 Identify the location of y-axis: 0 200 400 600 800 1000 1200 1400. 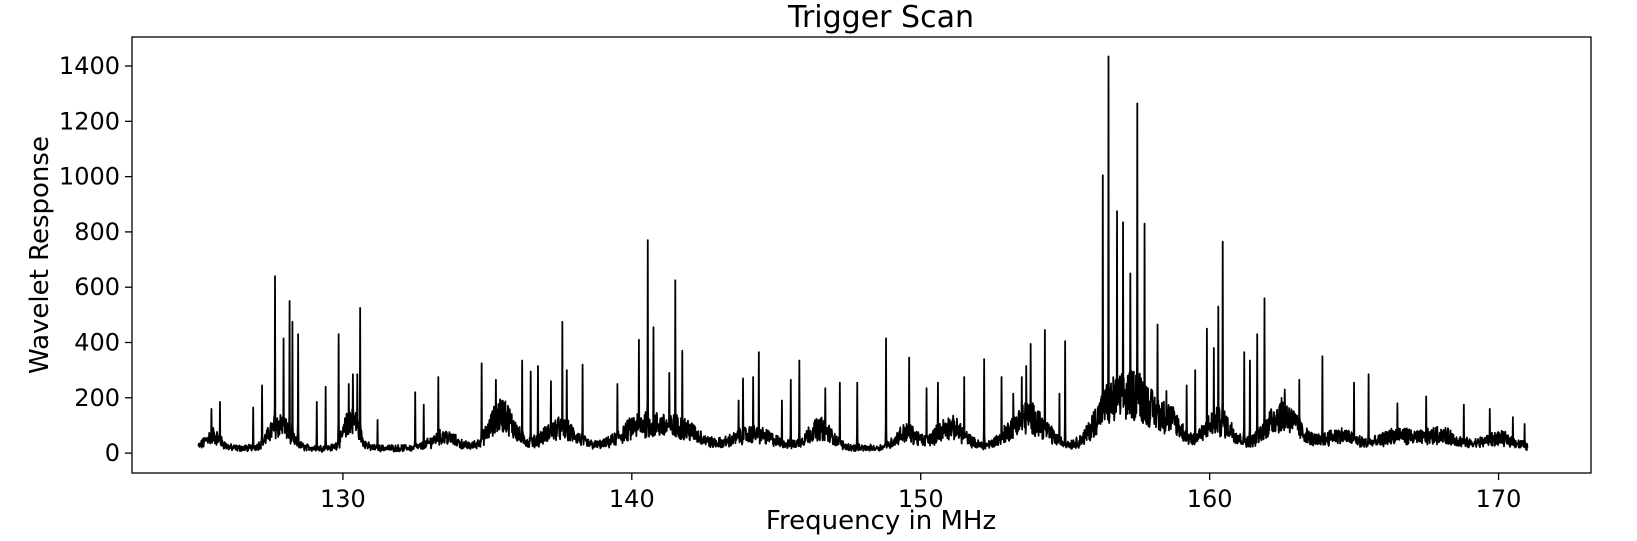
(95, 259).